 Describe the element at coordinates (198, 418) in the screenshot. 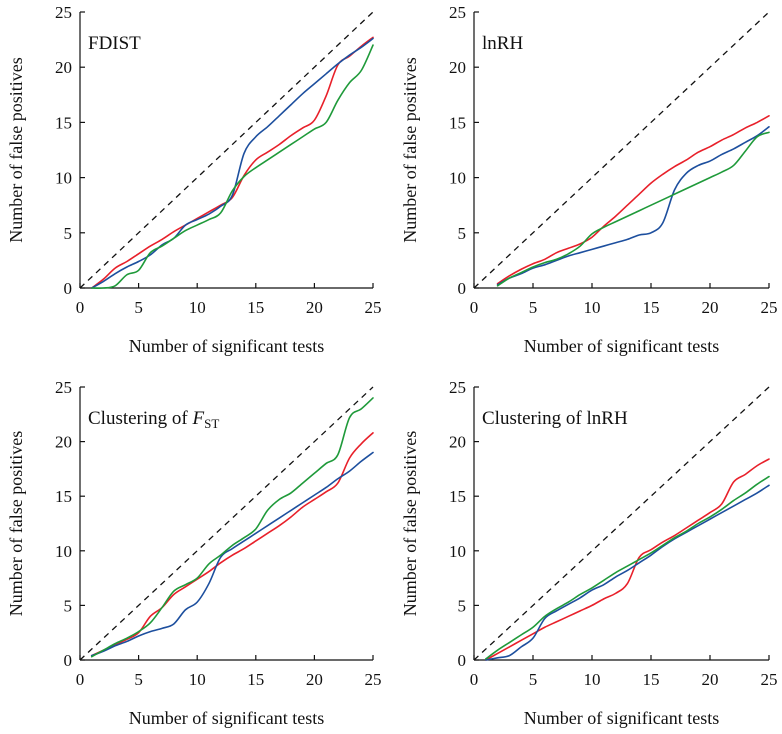

I see `panel-title-symbol: F` at that location.